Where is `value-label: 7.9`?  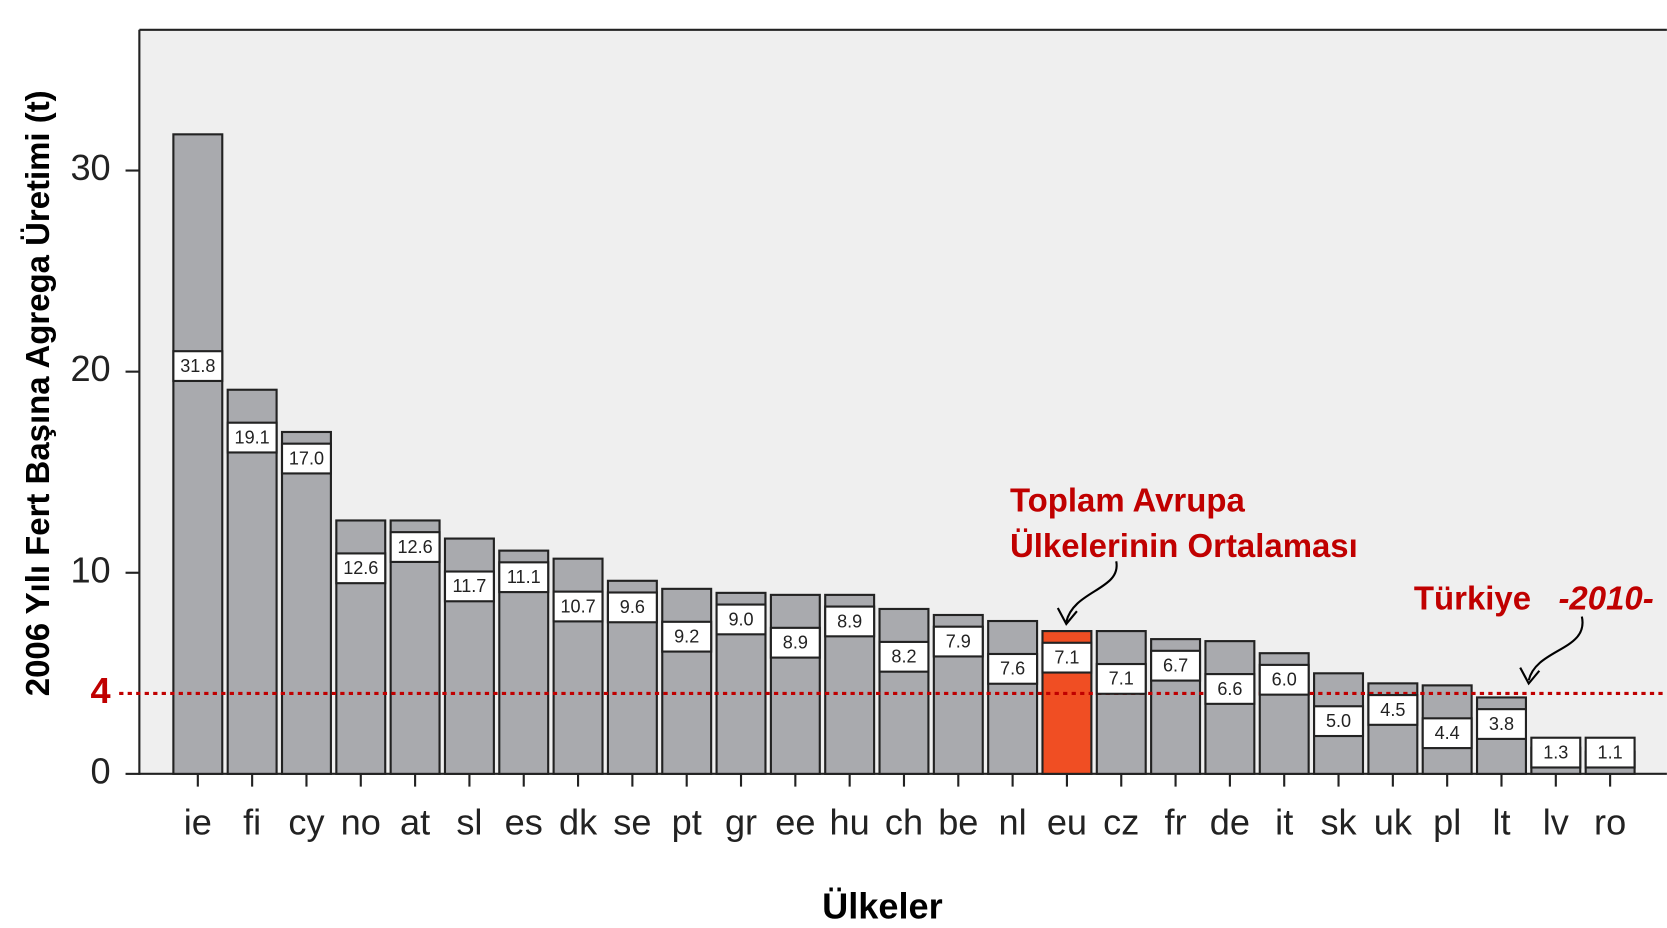 value-label: 7.9 is located at coordinates (958, 641).